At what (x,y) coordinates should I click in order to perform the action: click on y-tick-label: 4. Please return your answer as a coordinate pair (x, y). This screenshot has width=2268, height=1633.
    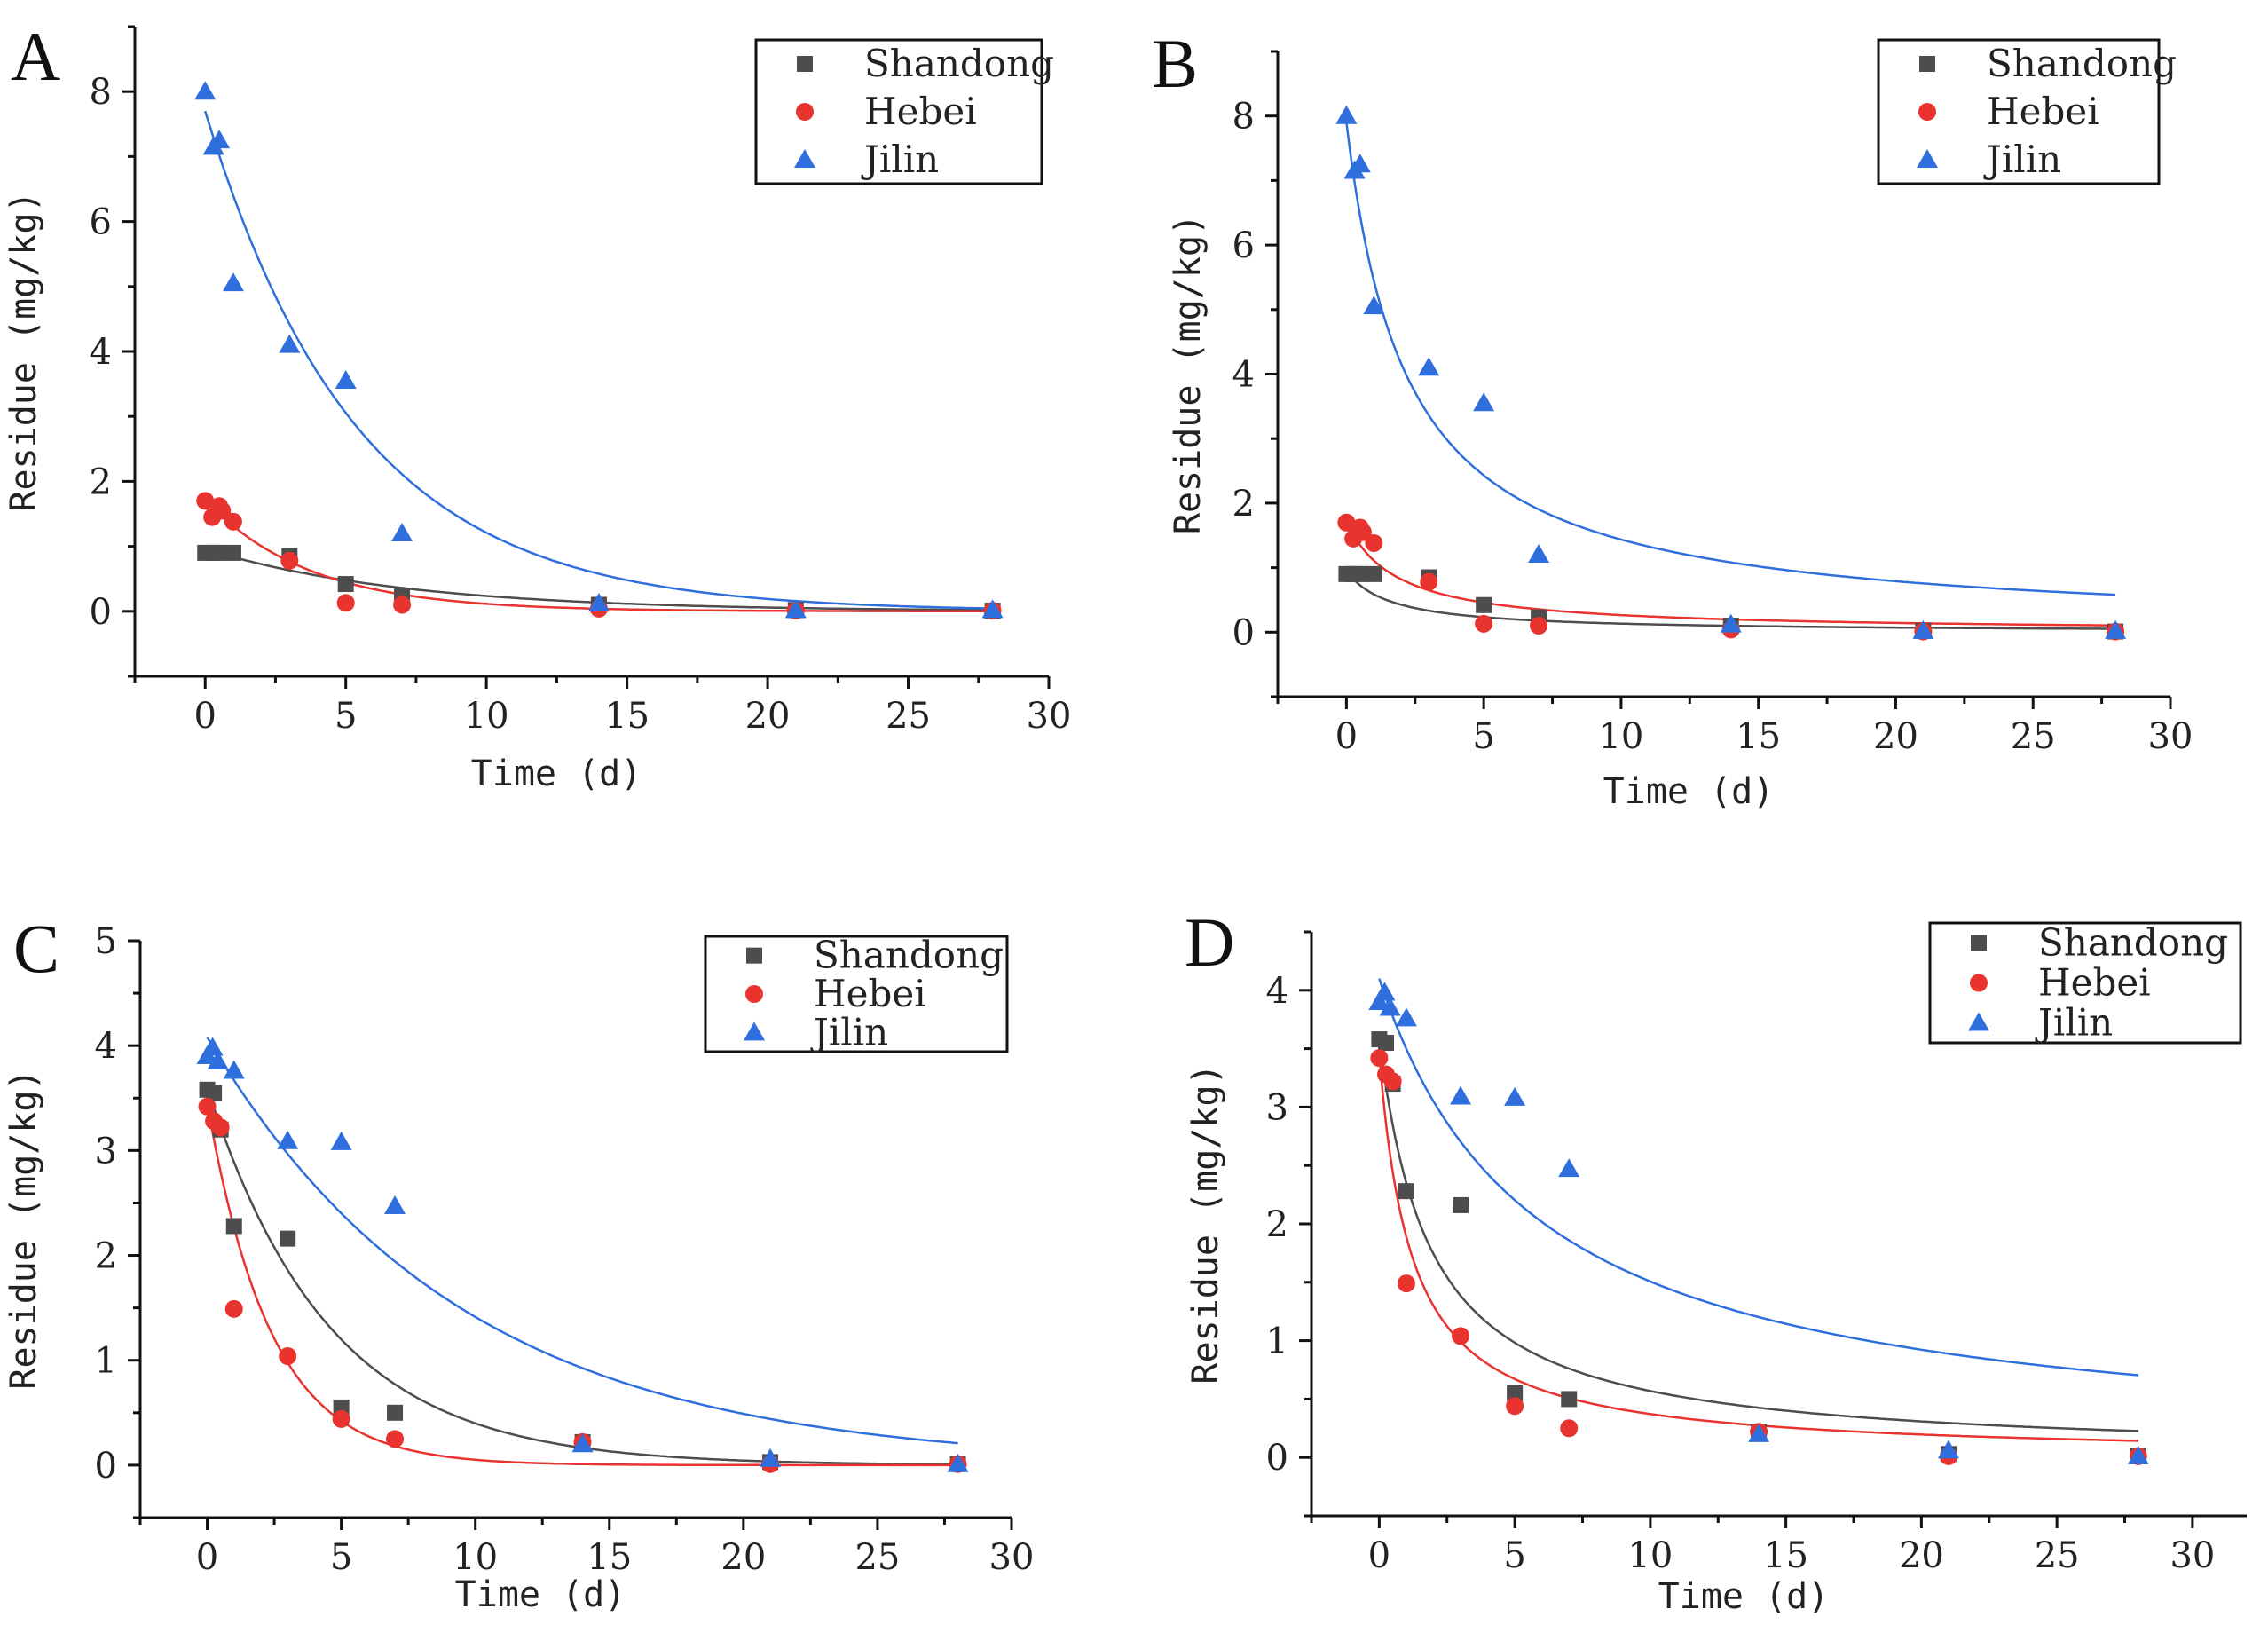
    Looking at the image, I should click on (106, 1046).